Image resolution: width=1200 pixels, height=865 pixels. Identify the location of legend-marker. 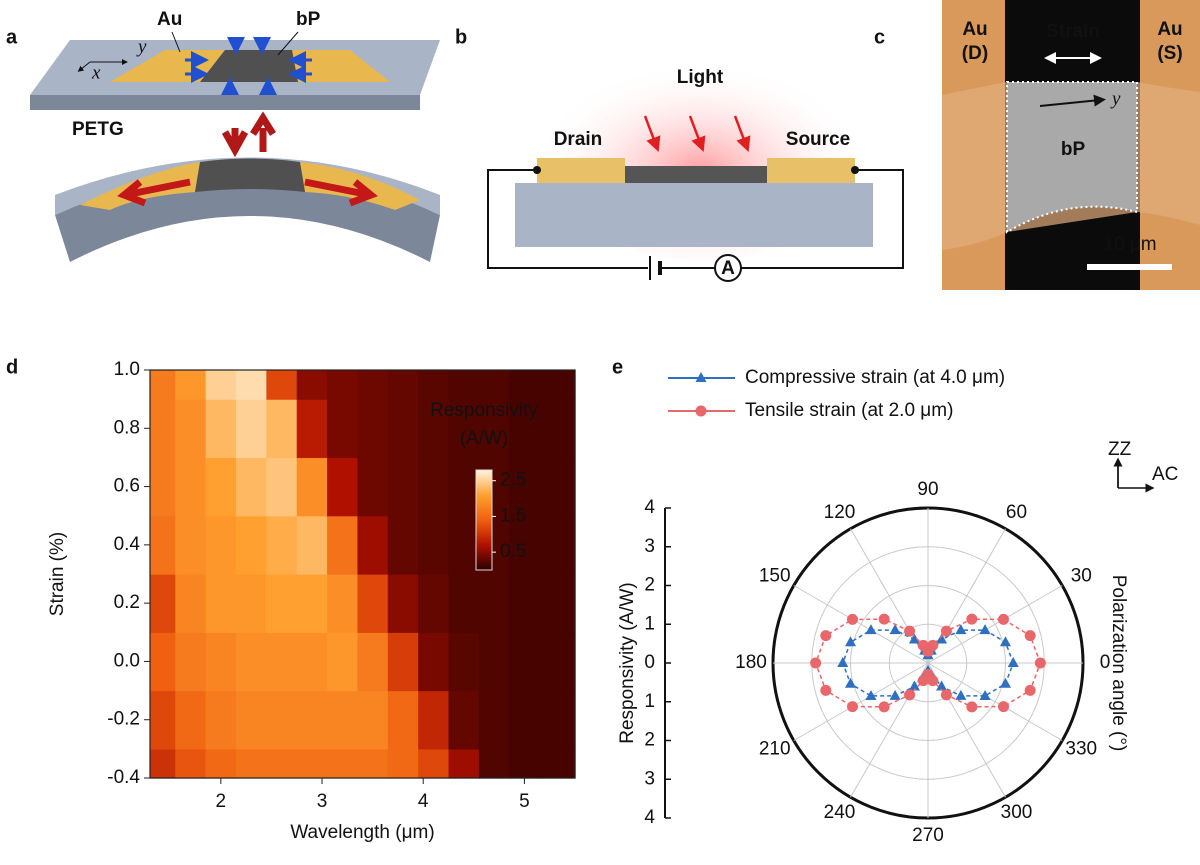
(701, 411).